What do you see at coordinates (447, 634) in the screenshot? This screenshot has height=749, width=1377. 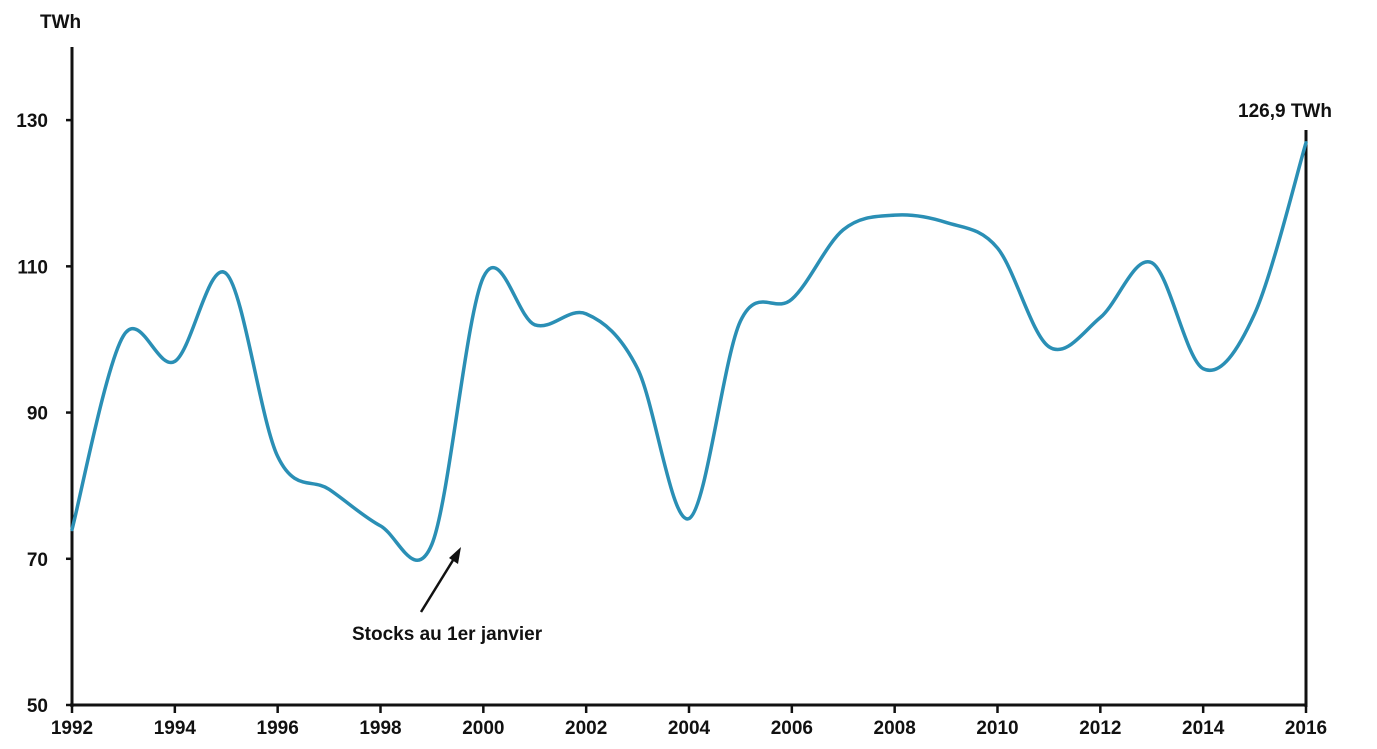 I see `annotation-text: Stocks au 1er janvier` at bounding box center [447, 634].